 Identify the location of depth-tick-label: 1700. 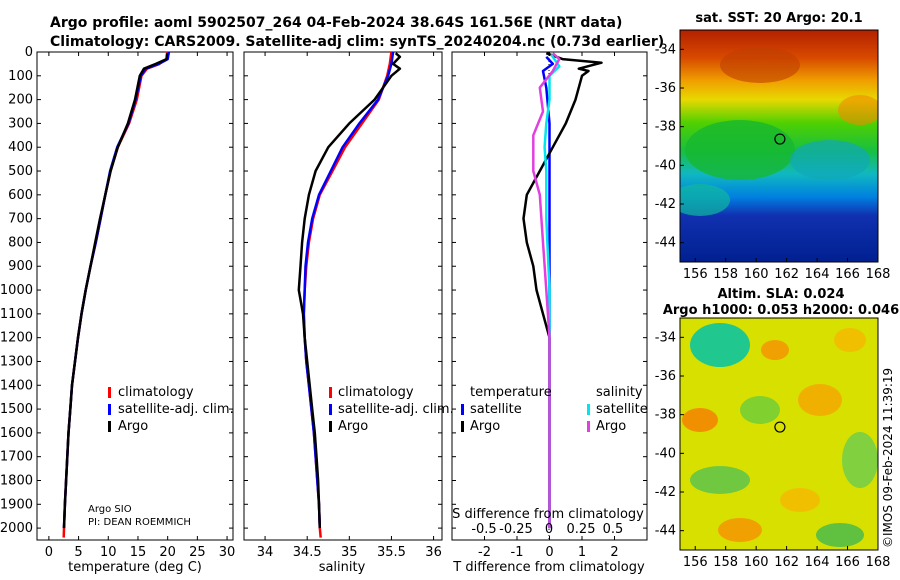
(16, 457).